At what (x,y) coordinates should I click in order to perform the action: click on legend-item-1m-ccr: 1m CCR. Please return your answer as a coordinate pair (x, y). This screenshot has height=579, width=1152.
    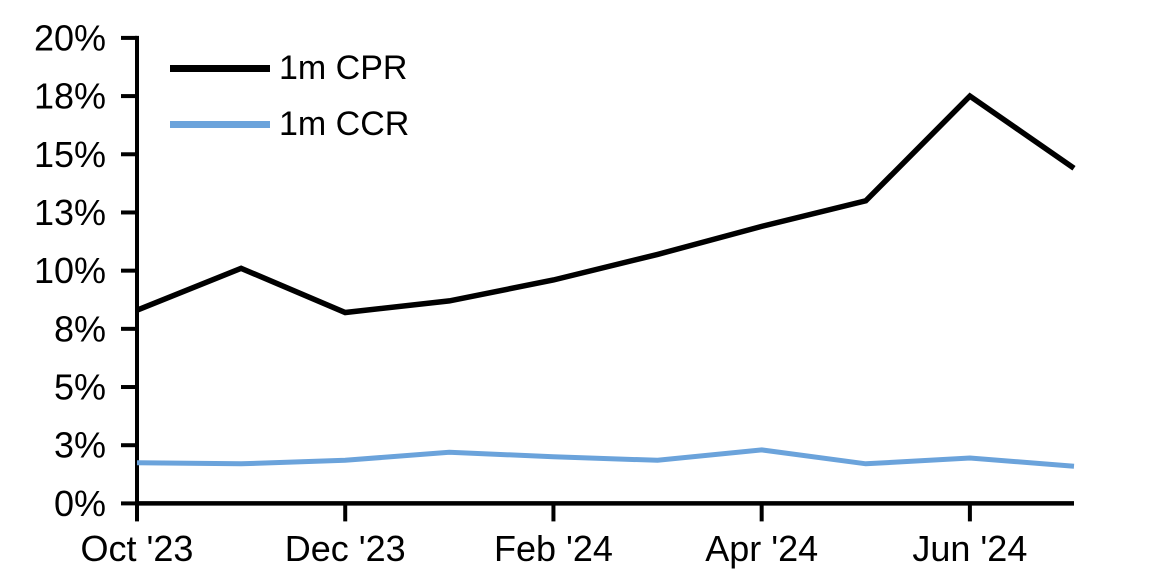
    Looking at the image, I should click on (289, 124).